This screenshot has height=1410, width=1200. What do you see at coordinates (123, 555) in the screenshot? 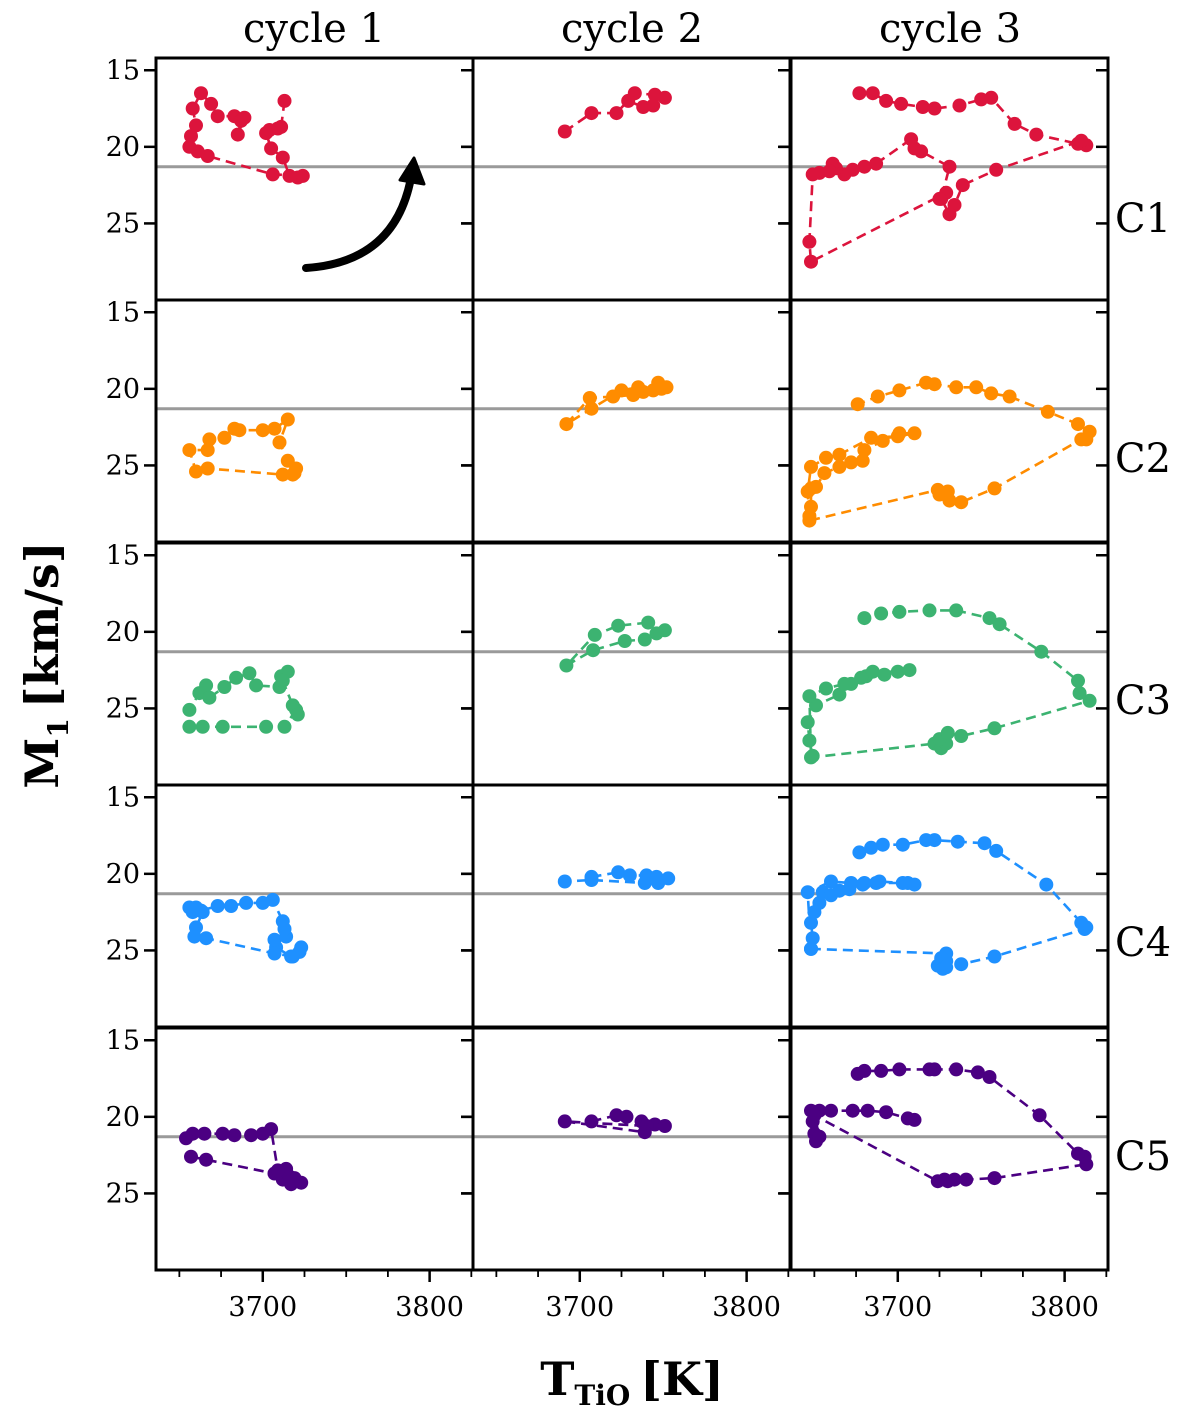
I see `y-tick-label: 15` at bounding box center [123, 555].